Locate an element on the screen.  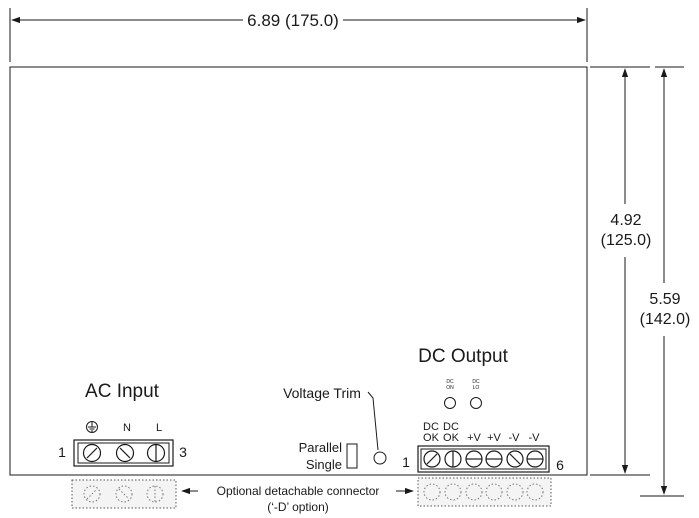
ac-terminal-l-label: L is located at coordinates (159, 428).